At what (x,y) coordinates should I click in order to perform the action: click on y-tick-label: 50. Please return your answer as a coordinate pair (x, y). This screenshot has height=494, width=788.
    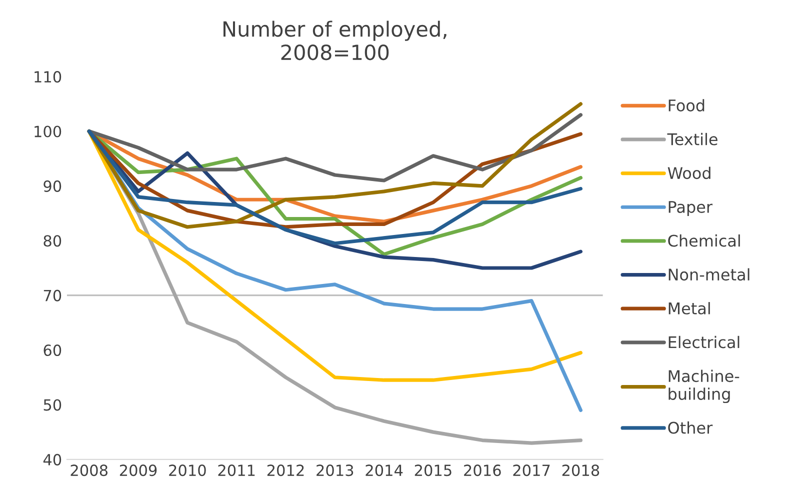
    Looking at the image, I should click on (53, 405).